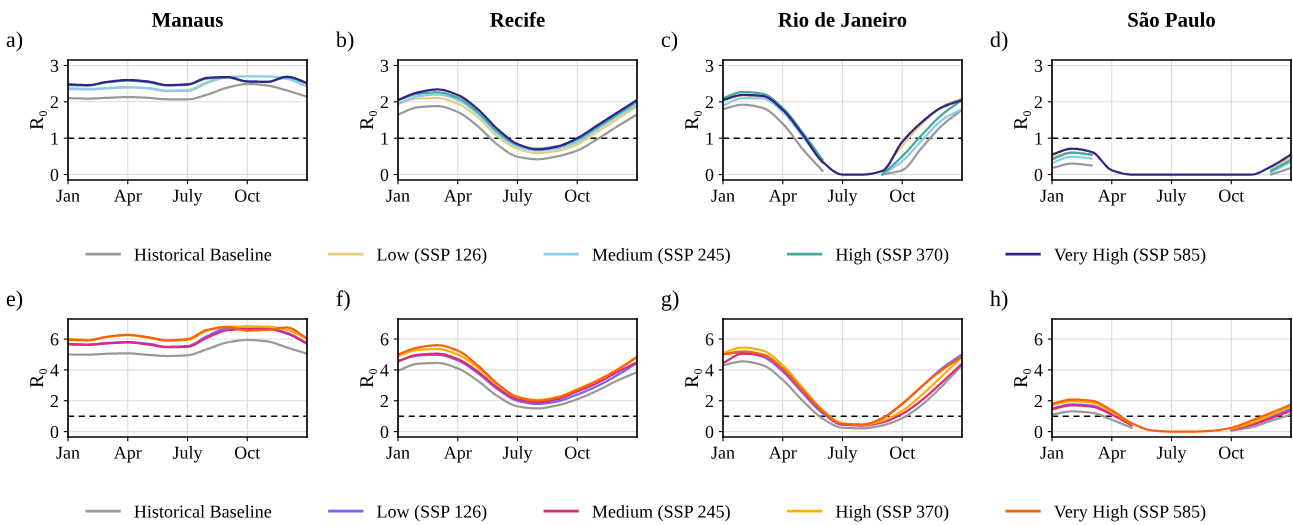 The image size is (1293, 525). Describe the element at coordinates (999, 300) in the screenshot. I see `text: h)` at that location.